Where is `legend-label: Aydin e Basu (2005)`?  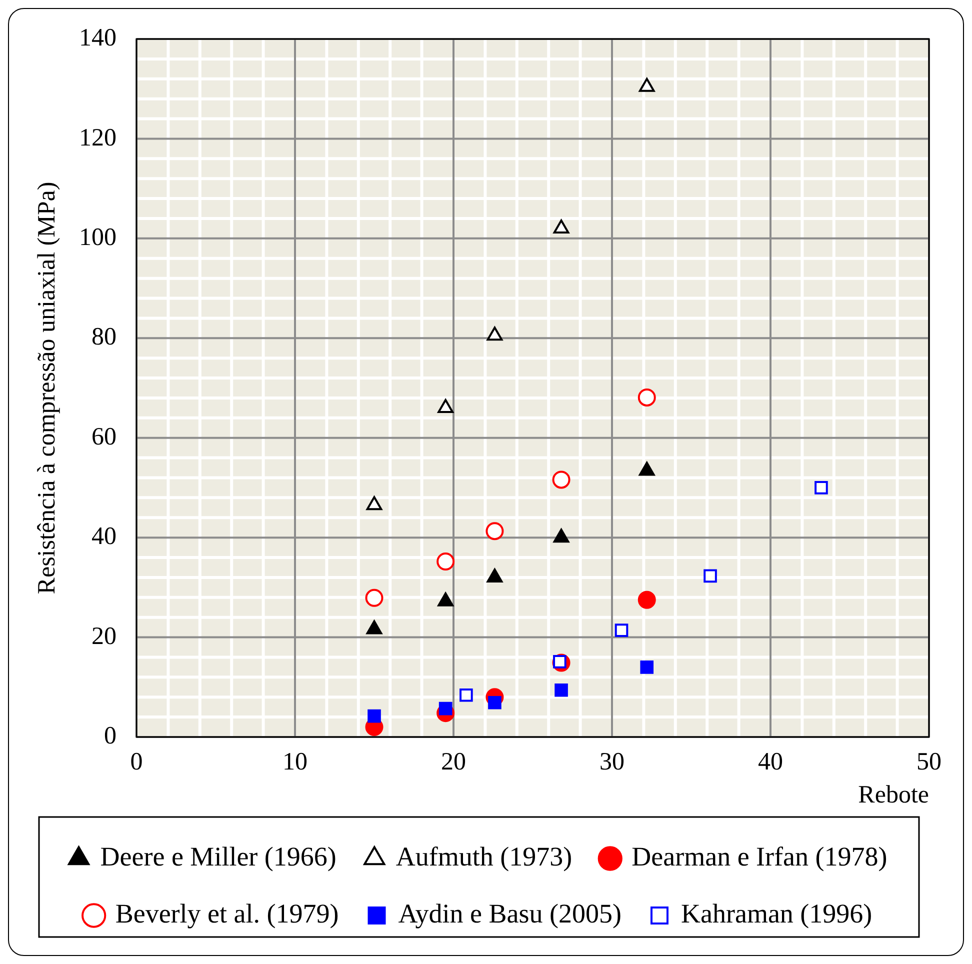
legend-label: Aydin e Basu (2005) is located at coordinates (510, 913).